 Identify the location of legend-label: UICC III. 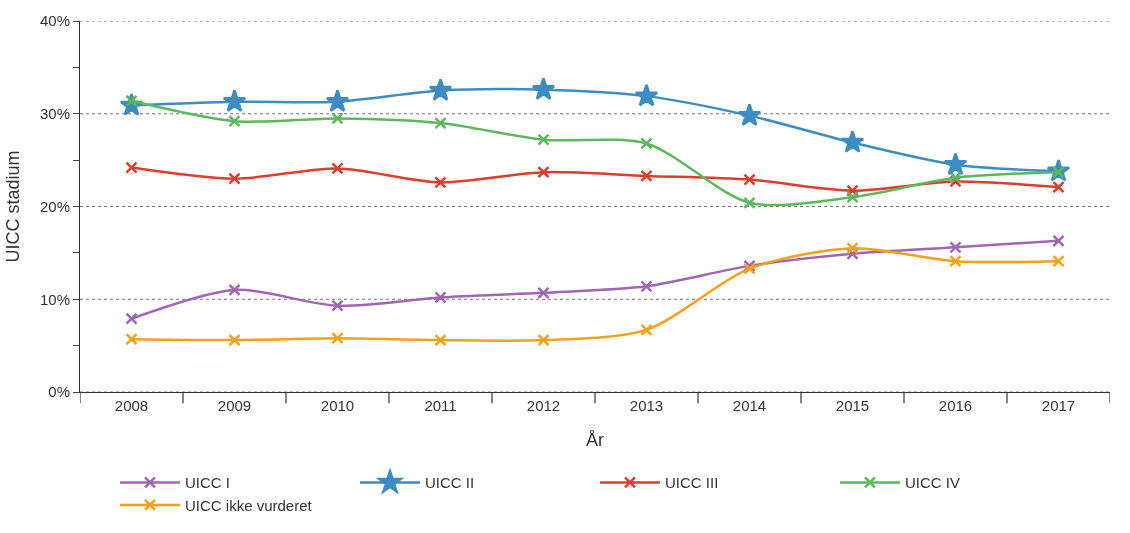
(692, 483).